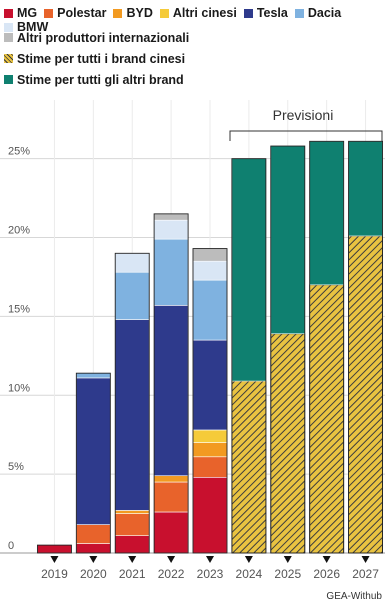 The height and width of the screenshot is (607, 385). What do you see at coordinates (94, 59) in the screenshot?
I see `legend-item: Stime per tutti i brand cinesi` at bounding box center [94, 59].